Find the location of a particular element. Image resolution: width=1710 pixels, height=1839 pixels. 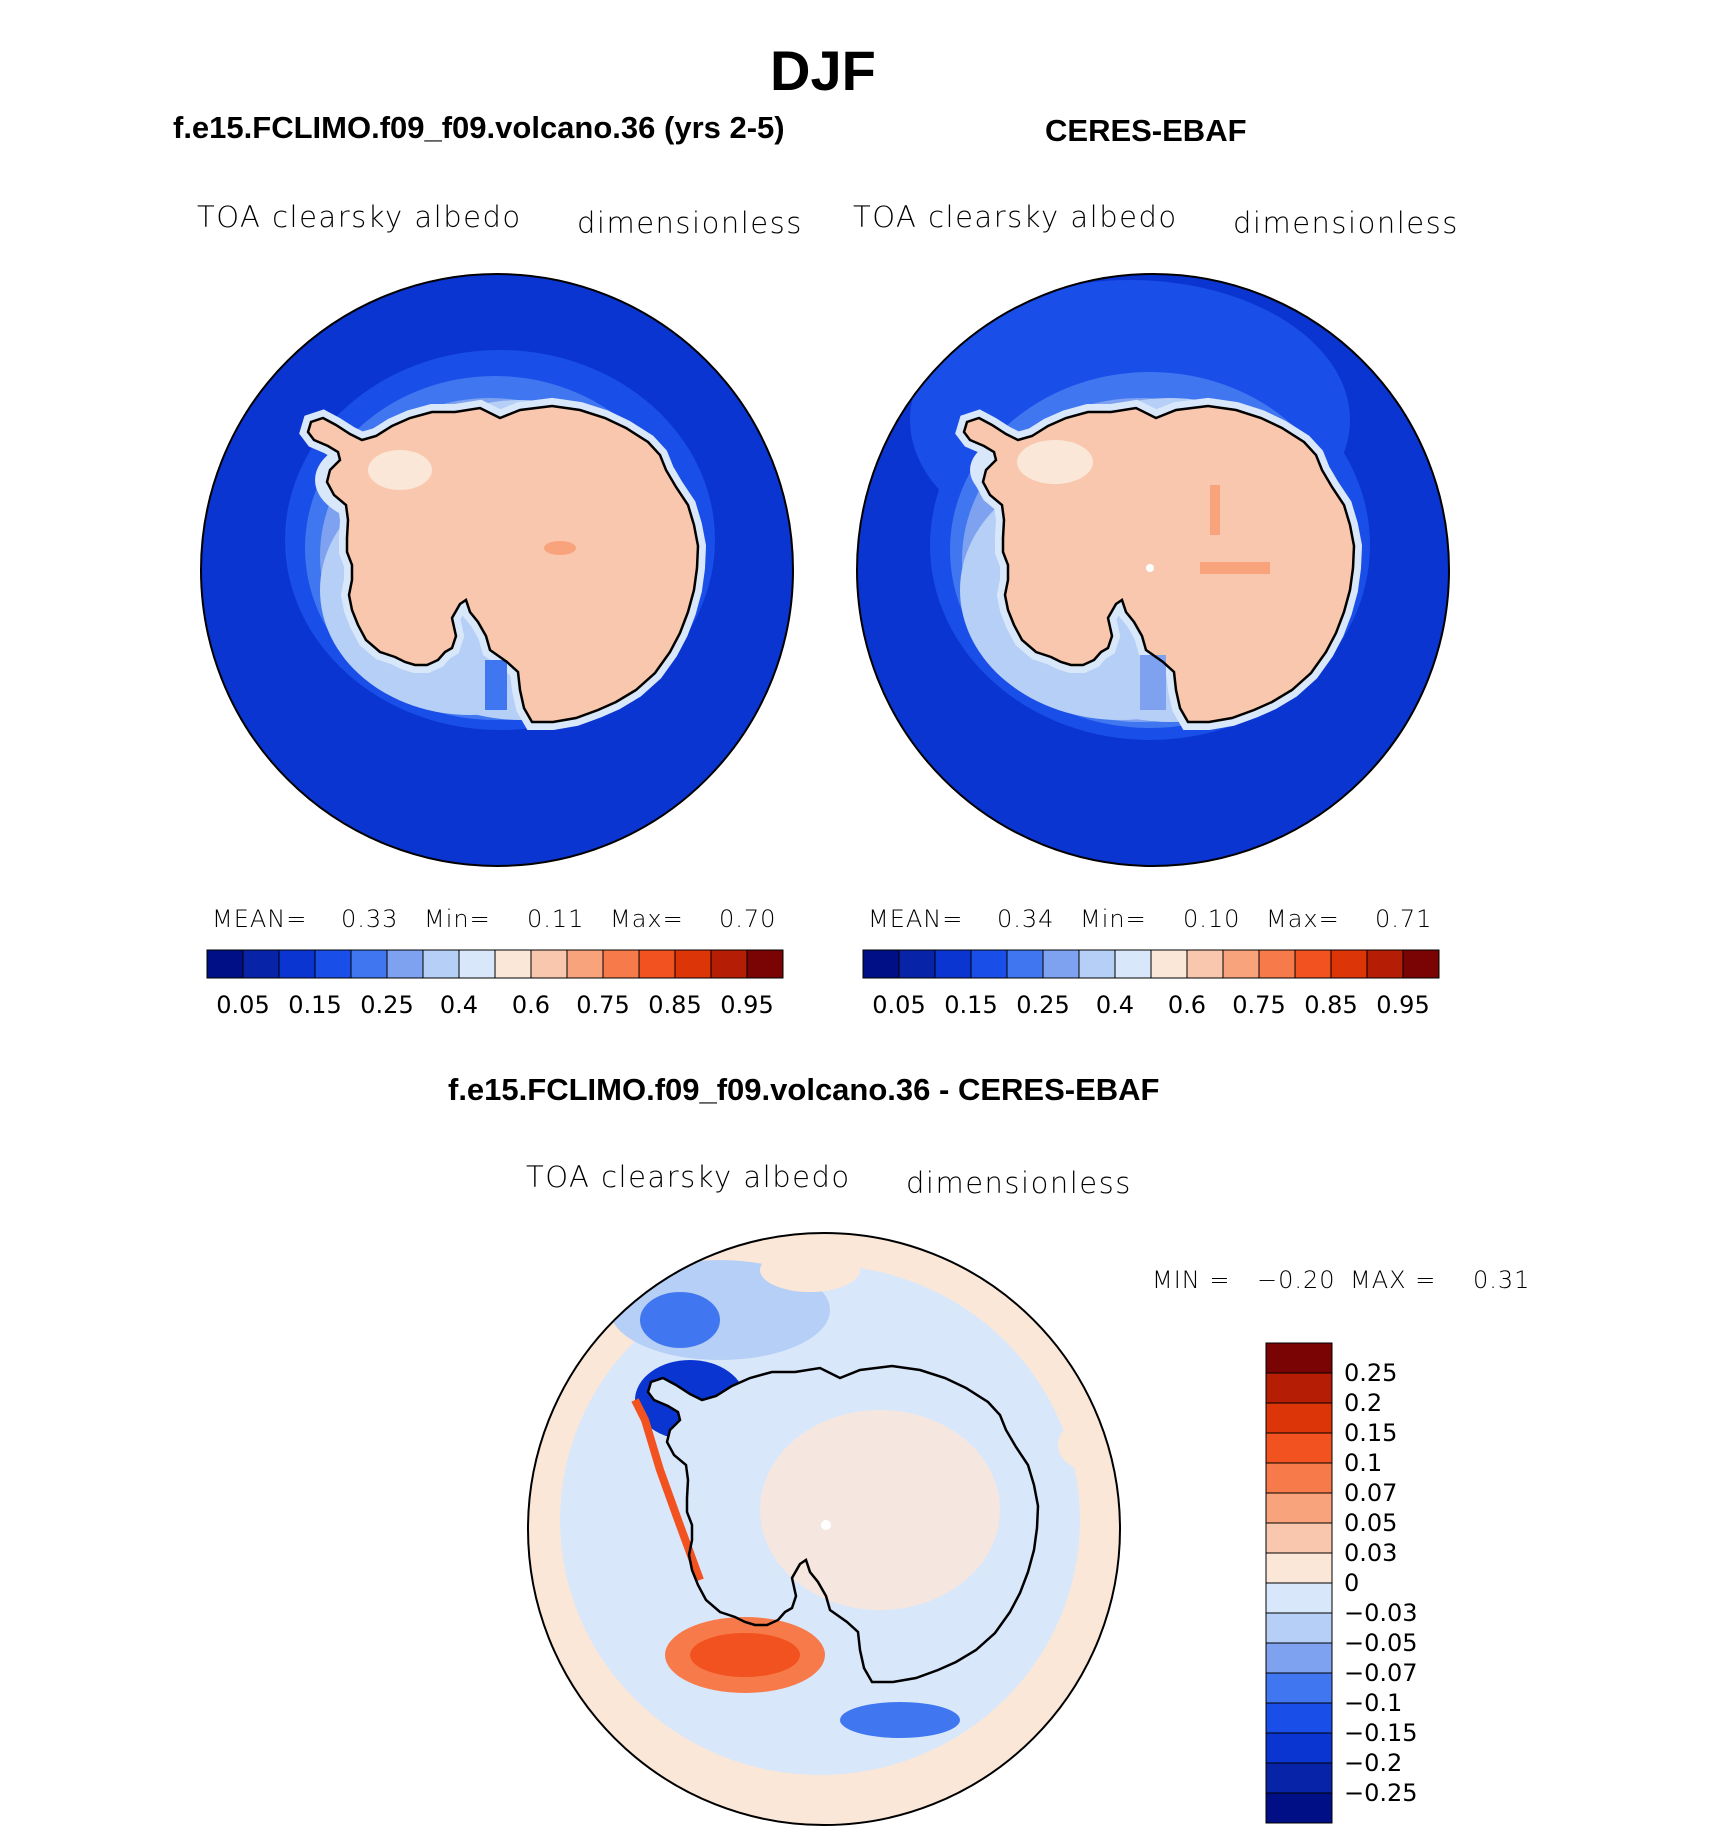

diff-min-value: −0.20 is located at coordinates (1296, 1280).